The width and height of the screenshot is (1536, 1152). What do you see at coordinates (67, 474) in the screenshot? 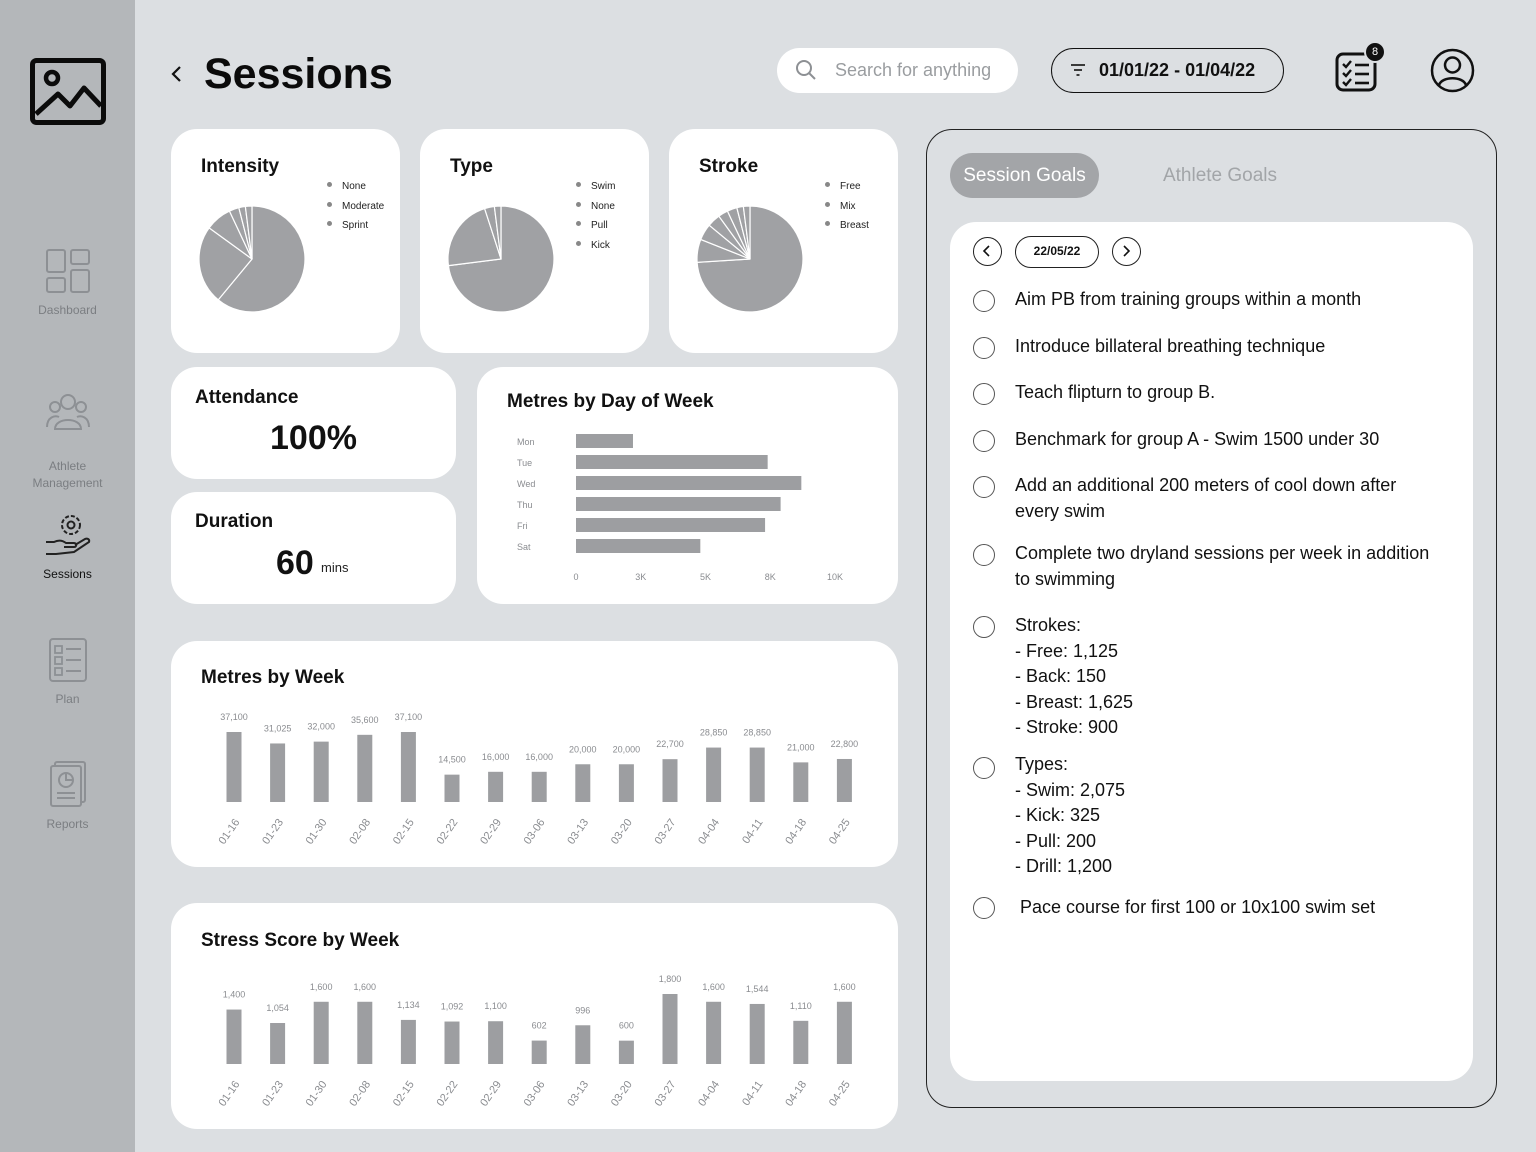
I see `sidebar-item-label: Athlete Management` at bounding box center [67, 474].